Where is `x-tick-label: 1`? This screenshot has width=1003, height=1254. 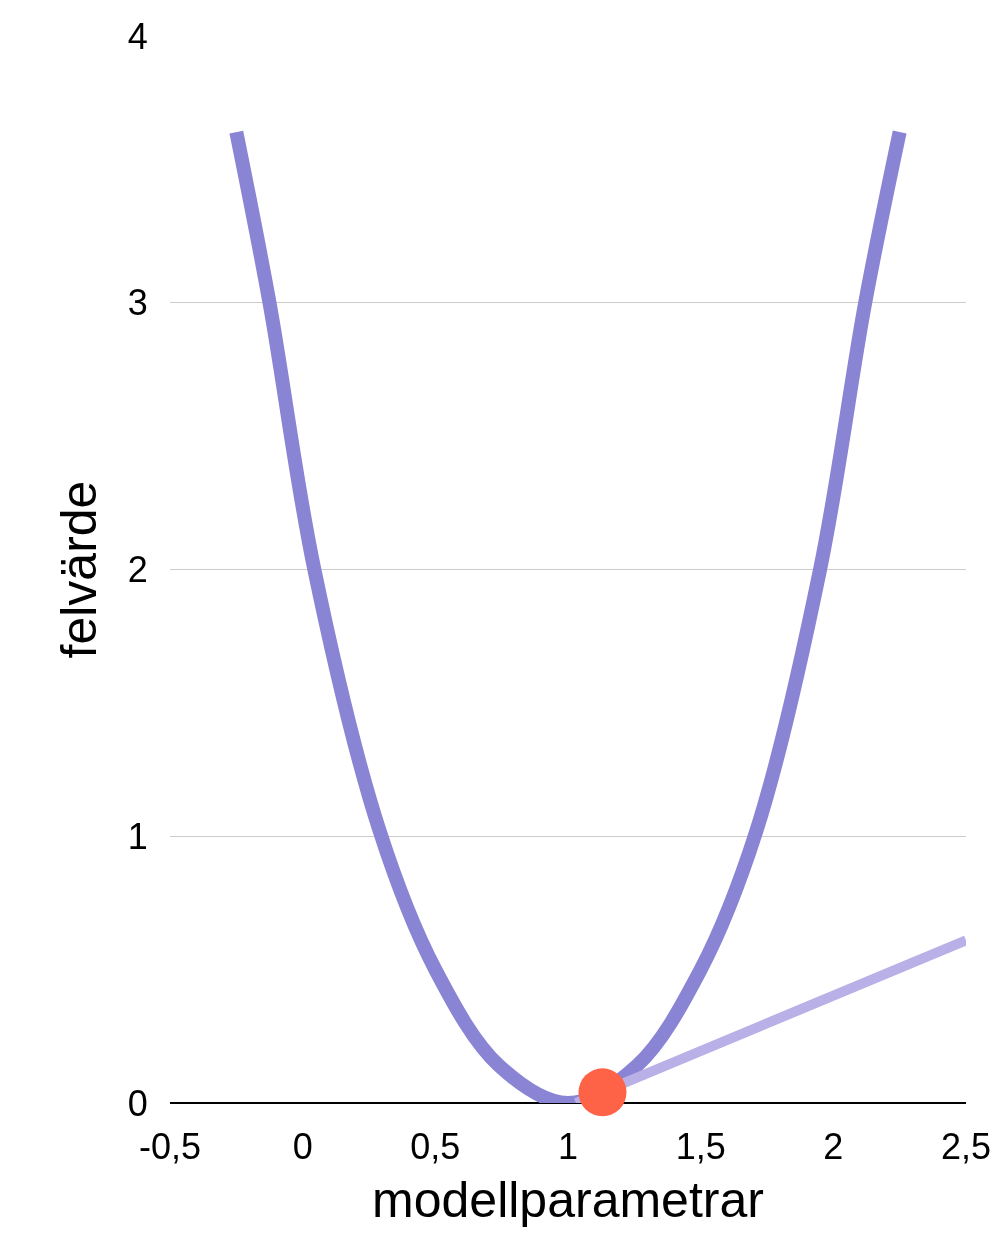
x-tick-label: 1 is located at coordinates (568, 1147).